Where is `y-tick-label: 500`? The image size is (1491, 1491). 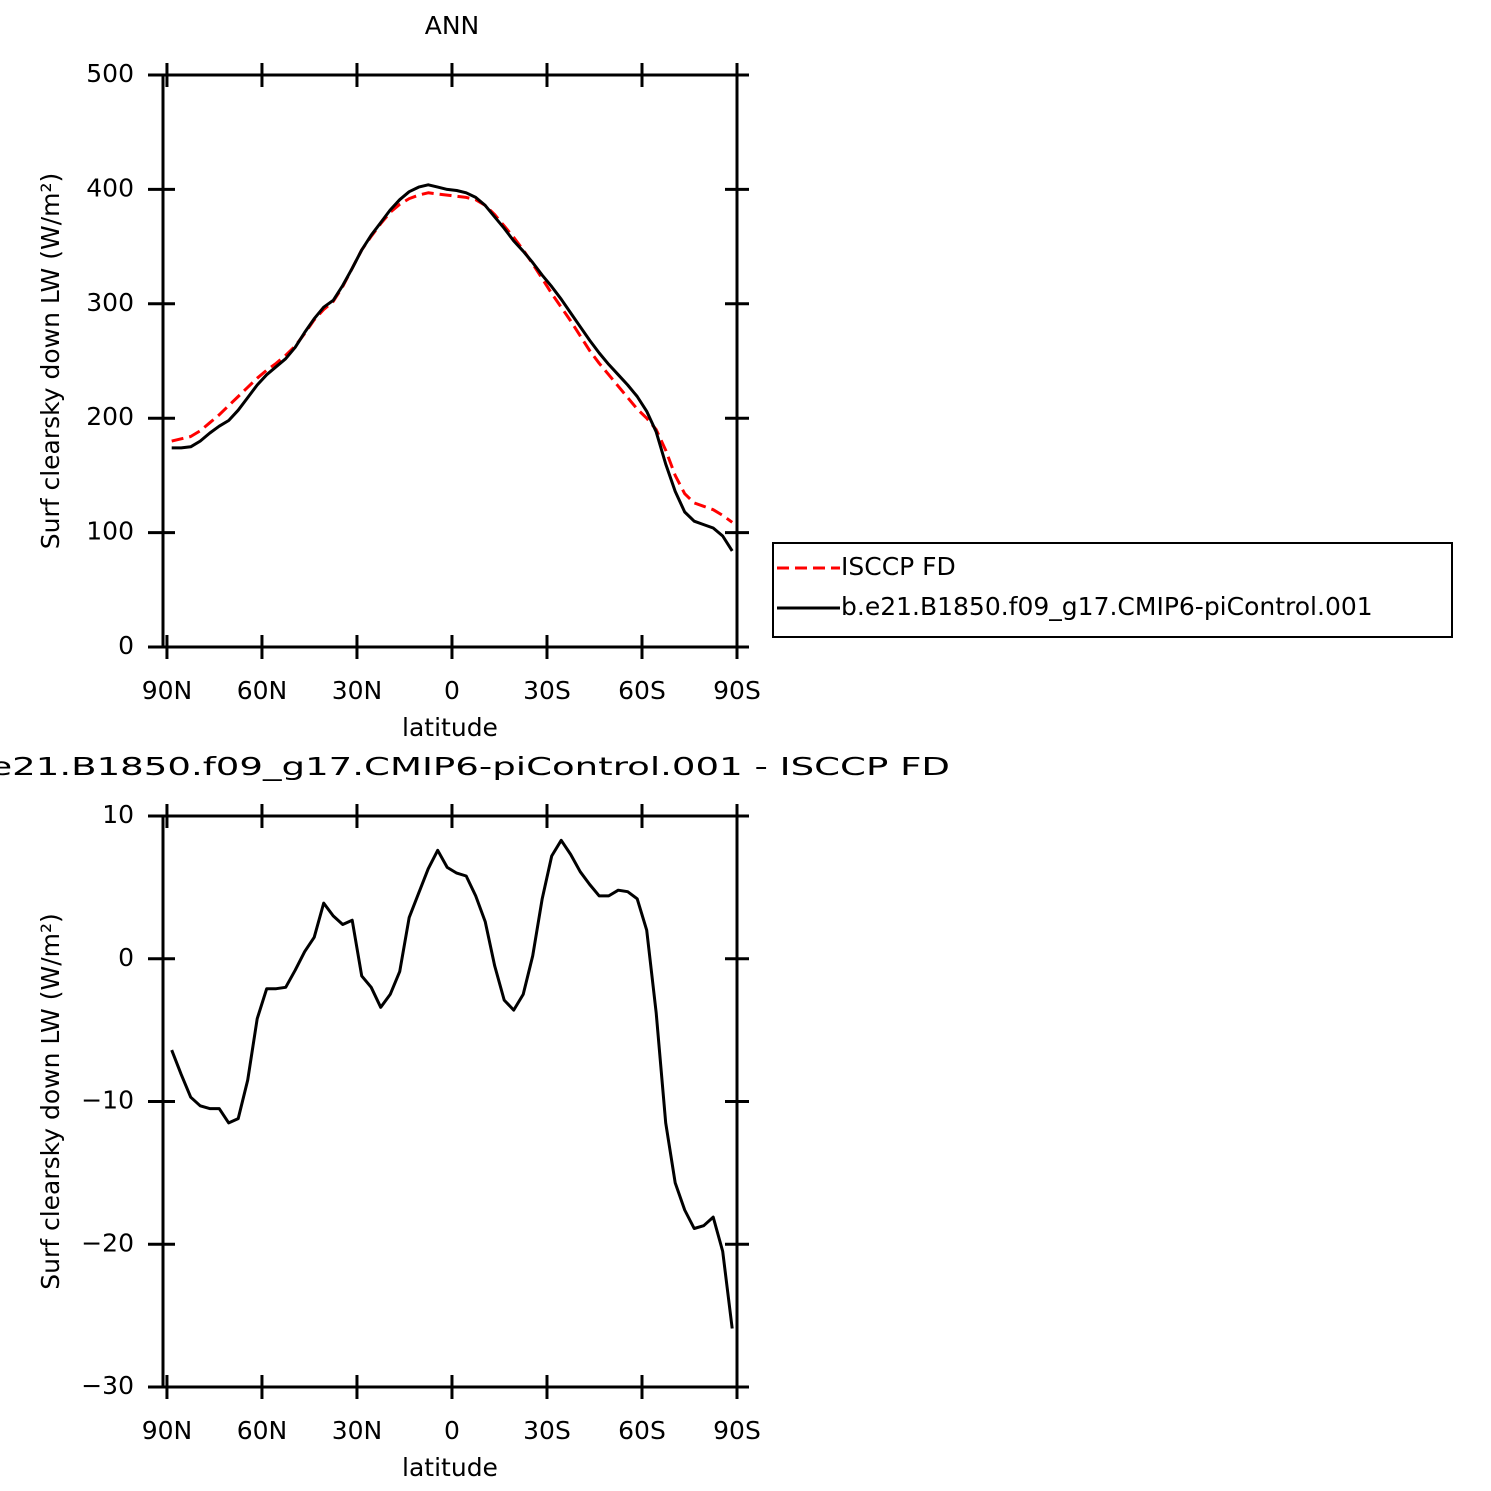 y-tick-label: 500 is located at coordinates (110, 73).